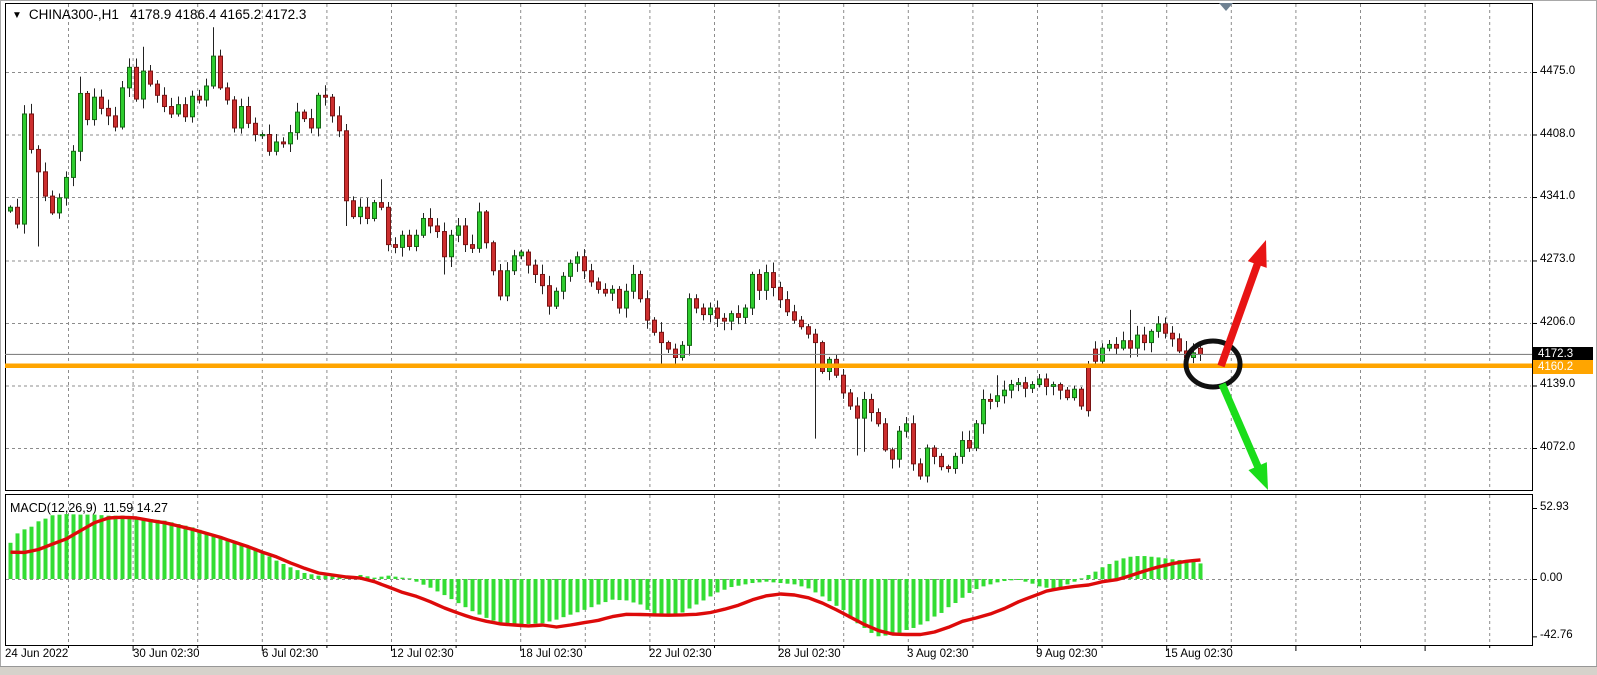 This screenshot has width=1597, height=675. What do you see at coordinates (1558, 447) in the screenshot?
I see `price-tick-label: 4072.0` at bounding box center [1558, 447].